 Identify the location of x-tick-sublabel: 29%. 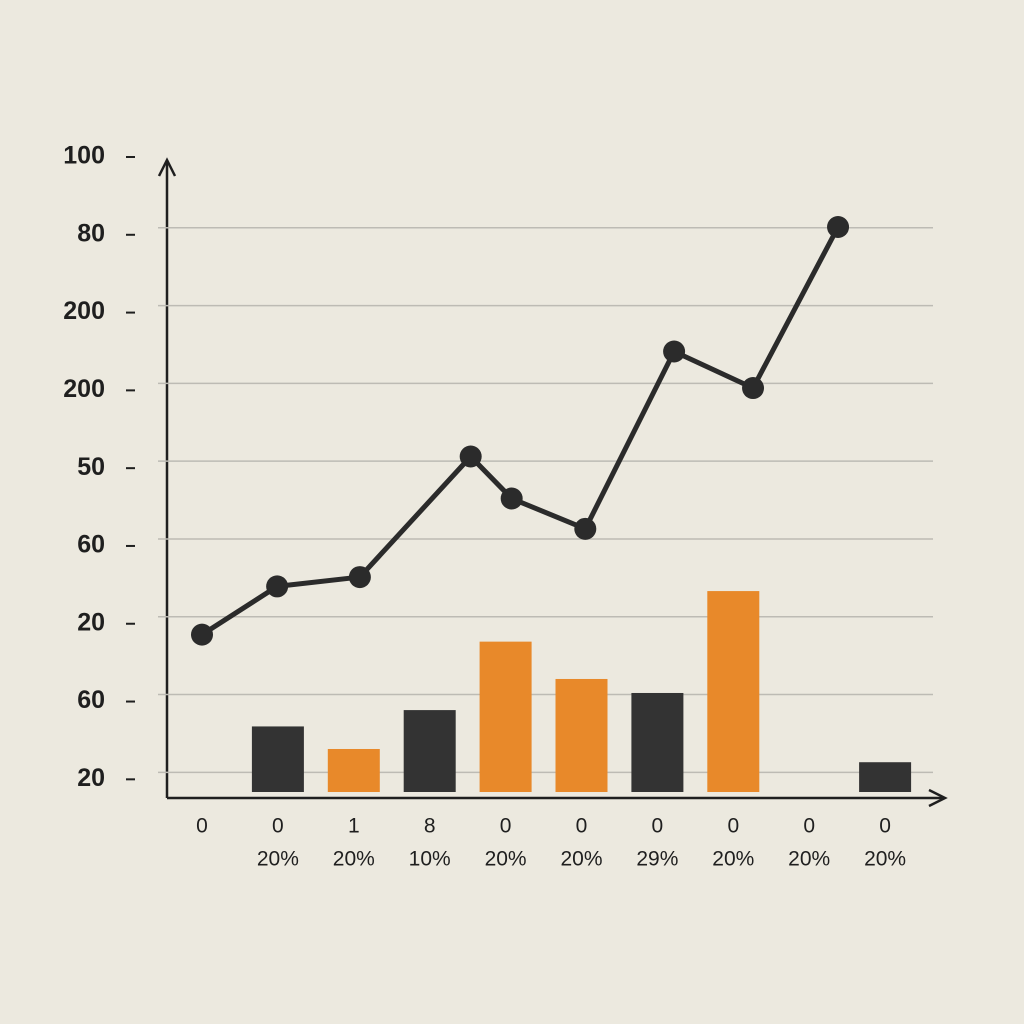
(657, 859).